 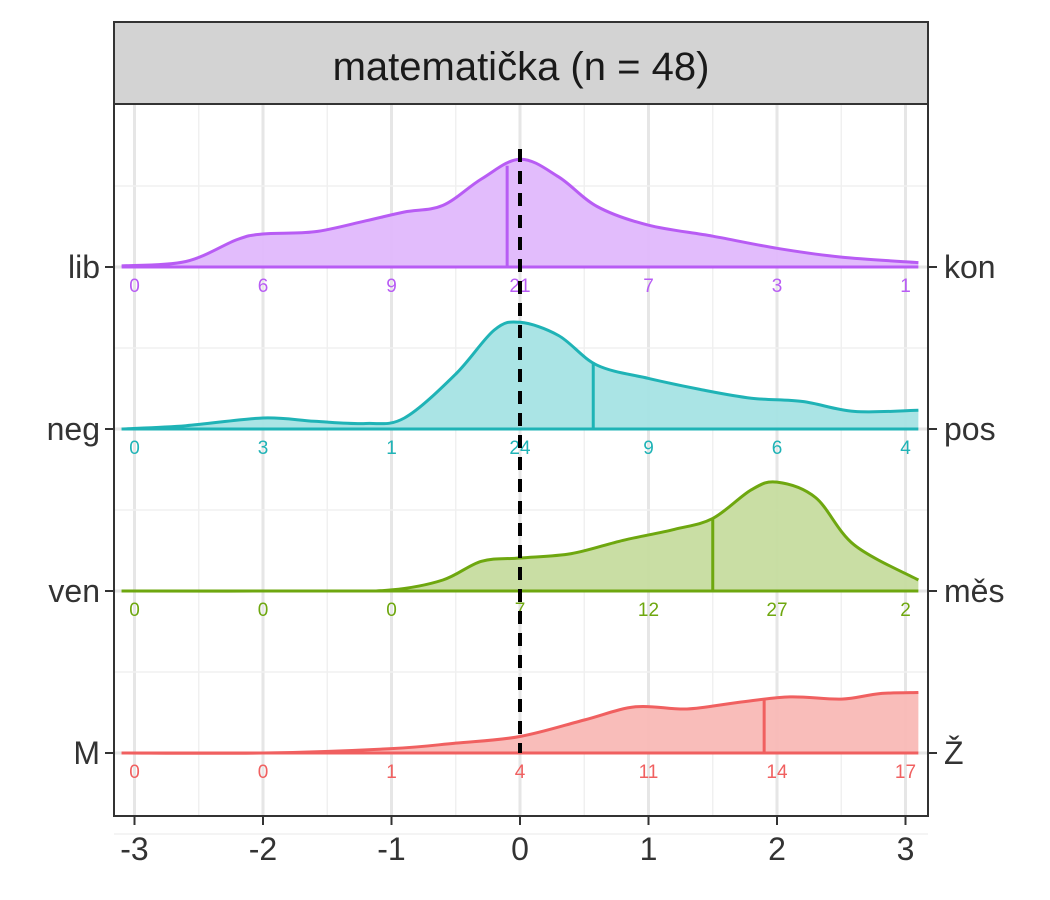 I want to click on strip-background, so click(x=521, y=63).